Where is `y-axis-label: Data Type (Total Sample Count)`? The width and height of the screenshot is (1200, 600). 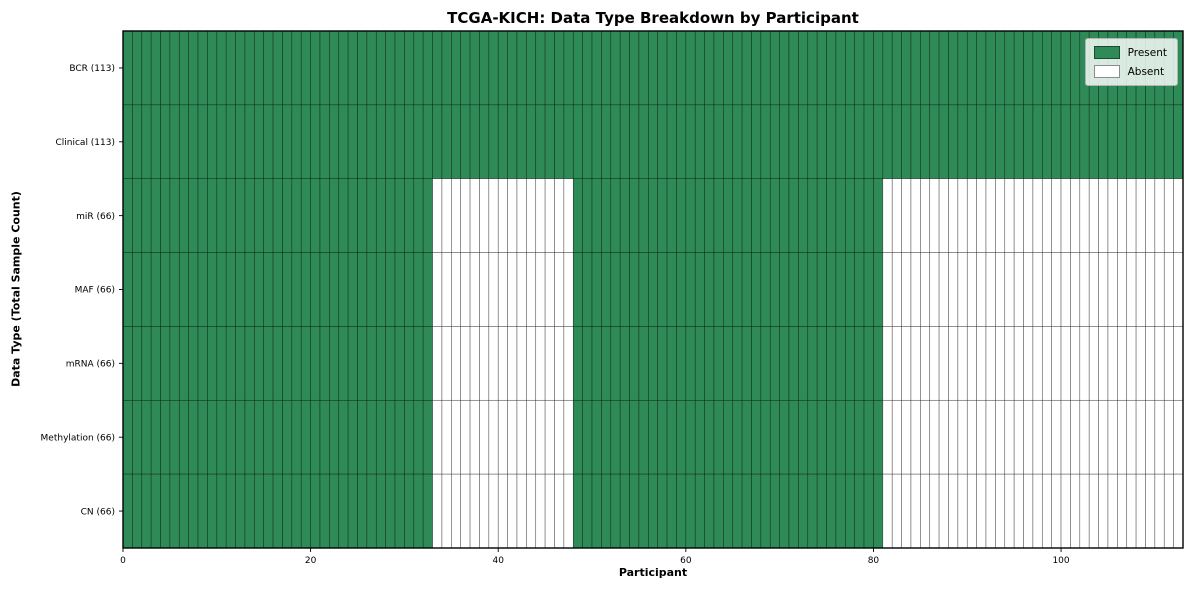 y-axis-label: Data Type (Total Sample Count) is located at coordinates (16, 289).